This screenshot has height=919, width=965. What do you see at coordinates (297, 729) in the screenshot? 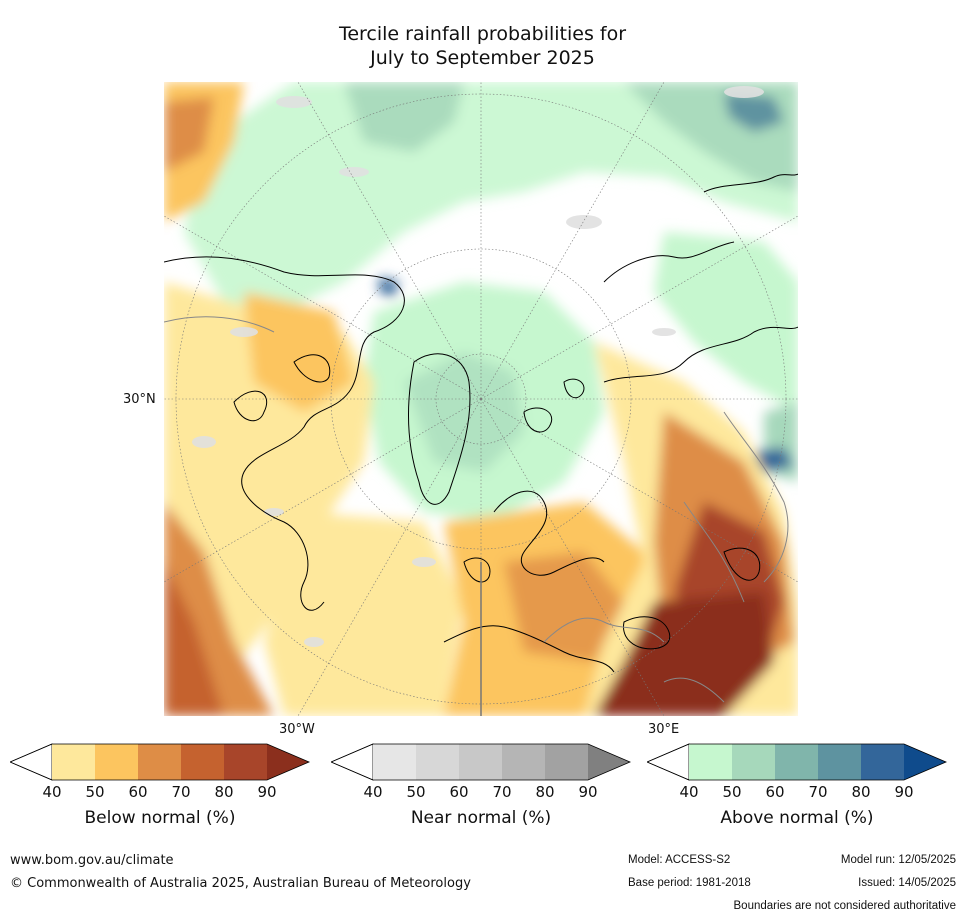
I see `longitude-label-30w: 30°W` at bounding box center [297, 729].